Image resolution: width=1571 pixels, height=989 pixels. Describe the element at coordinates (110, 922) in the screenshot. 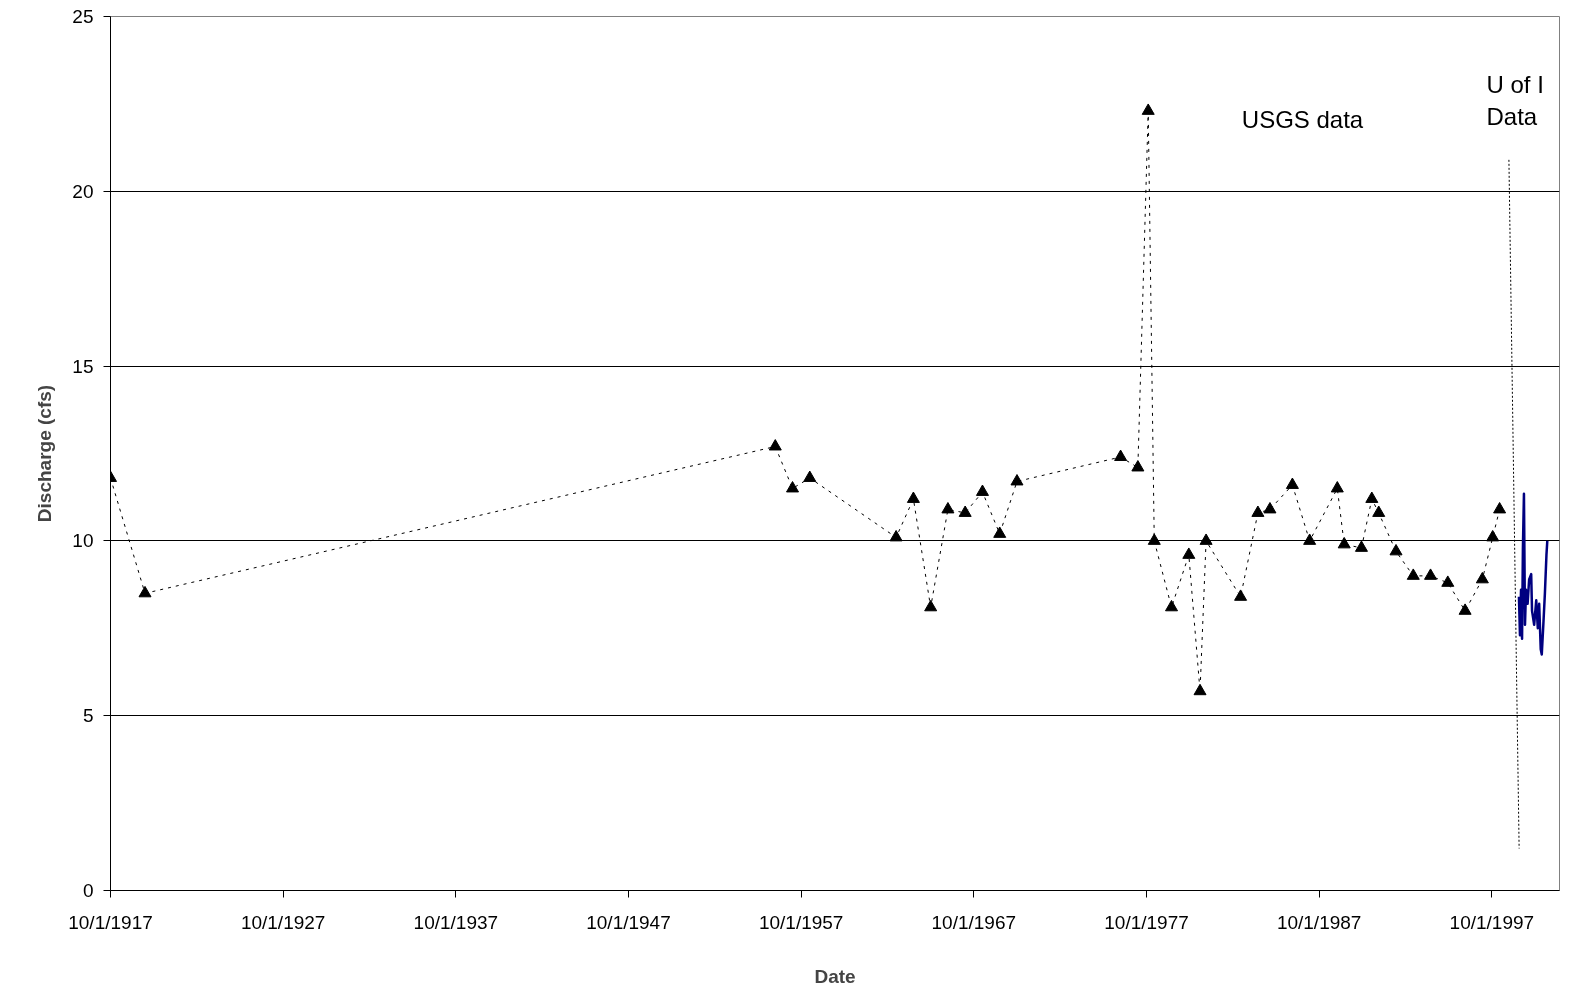

I see `x-tick-label: 10/1/1917` at that location.